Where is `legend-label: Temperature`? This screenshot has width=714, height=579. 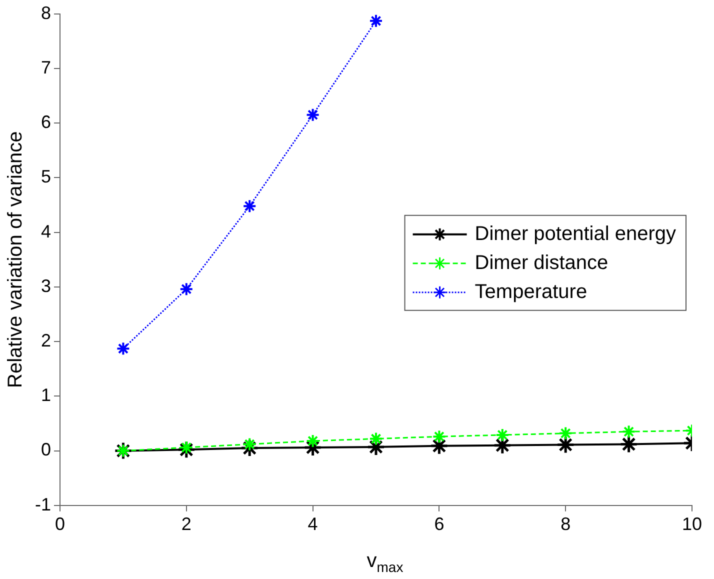 legend-label: Temperature is located at coordinates (531, 291).